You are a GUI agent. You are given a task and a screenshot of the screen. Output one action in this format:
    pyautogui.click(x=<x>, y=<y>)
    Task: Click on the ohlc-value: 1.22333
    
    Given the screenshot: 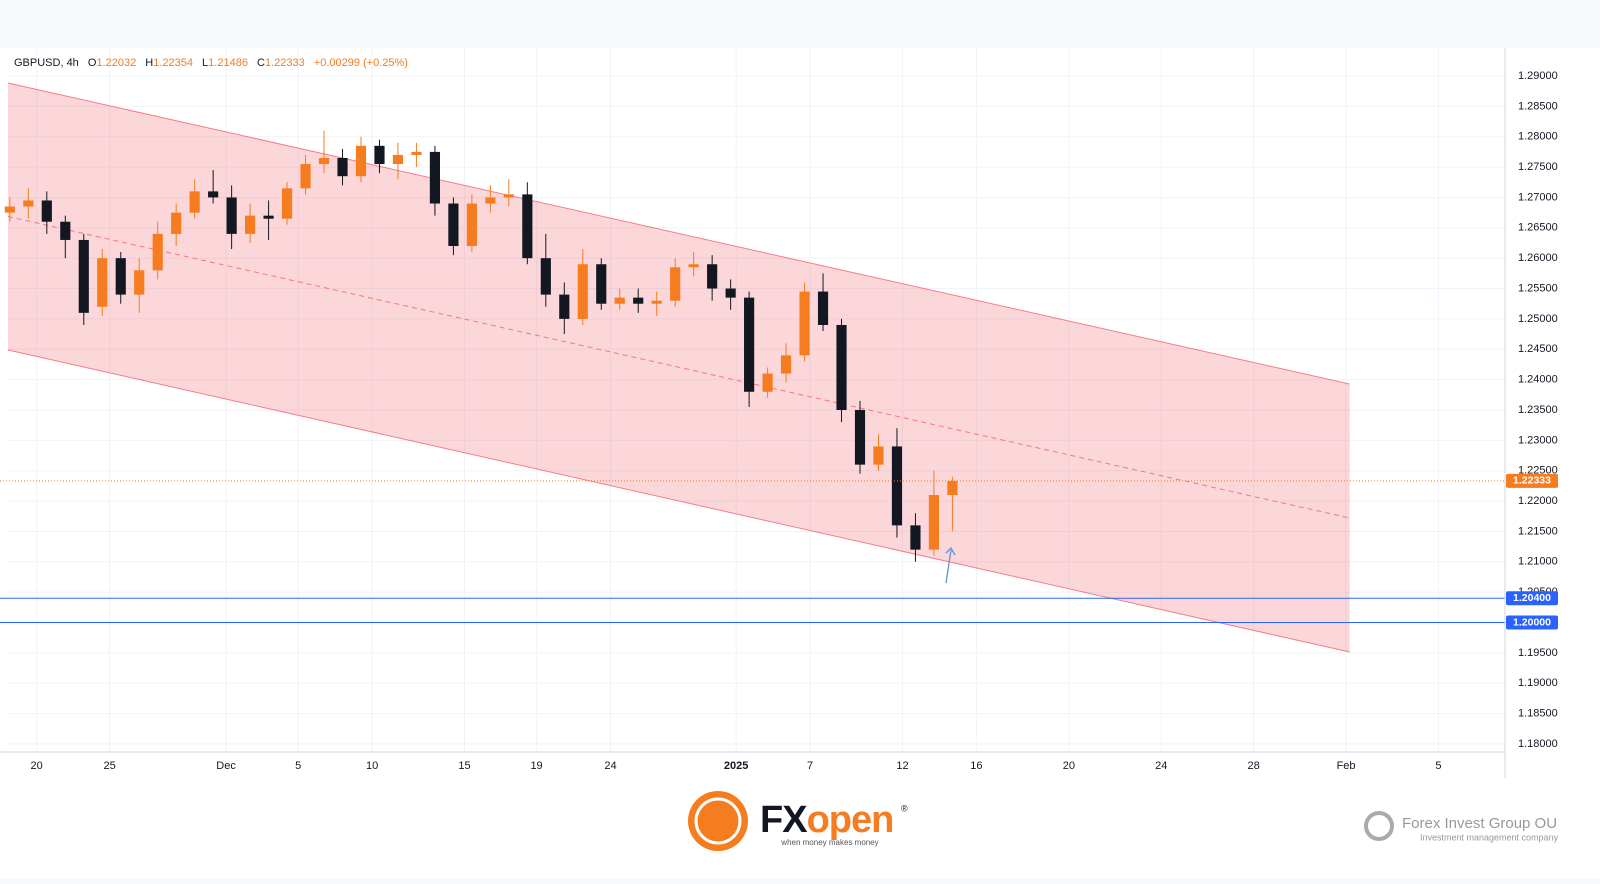 What is the action you would take?
    pyautogui.click(x=285, y=63)
    